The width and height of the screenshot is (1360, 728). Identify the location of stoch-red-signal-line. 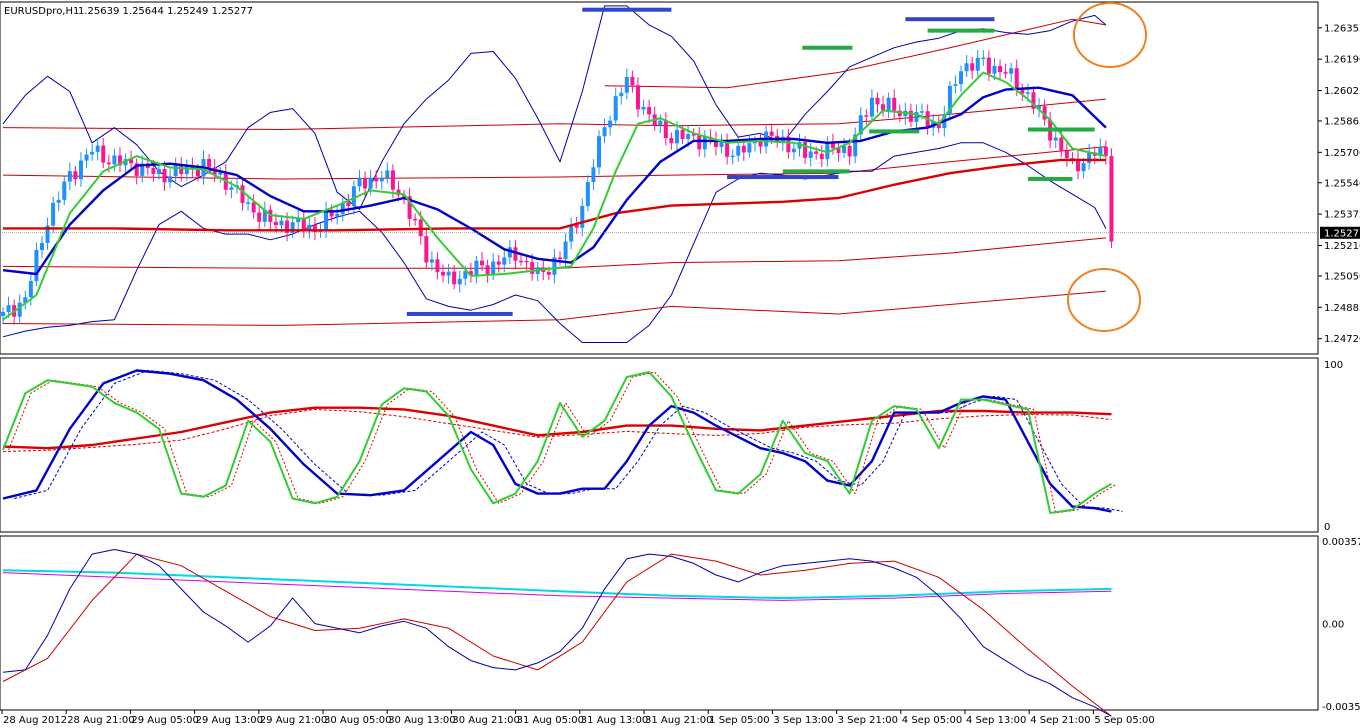
(557, 430).